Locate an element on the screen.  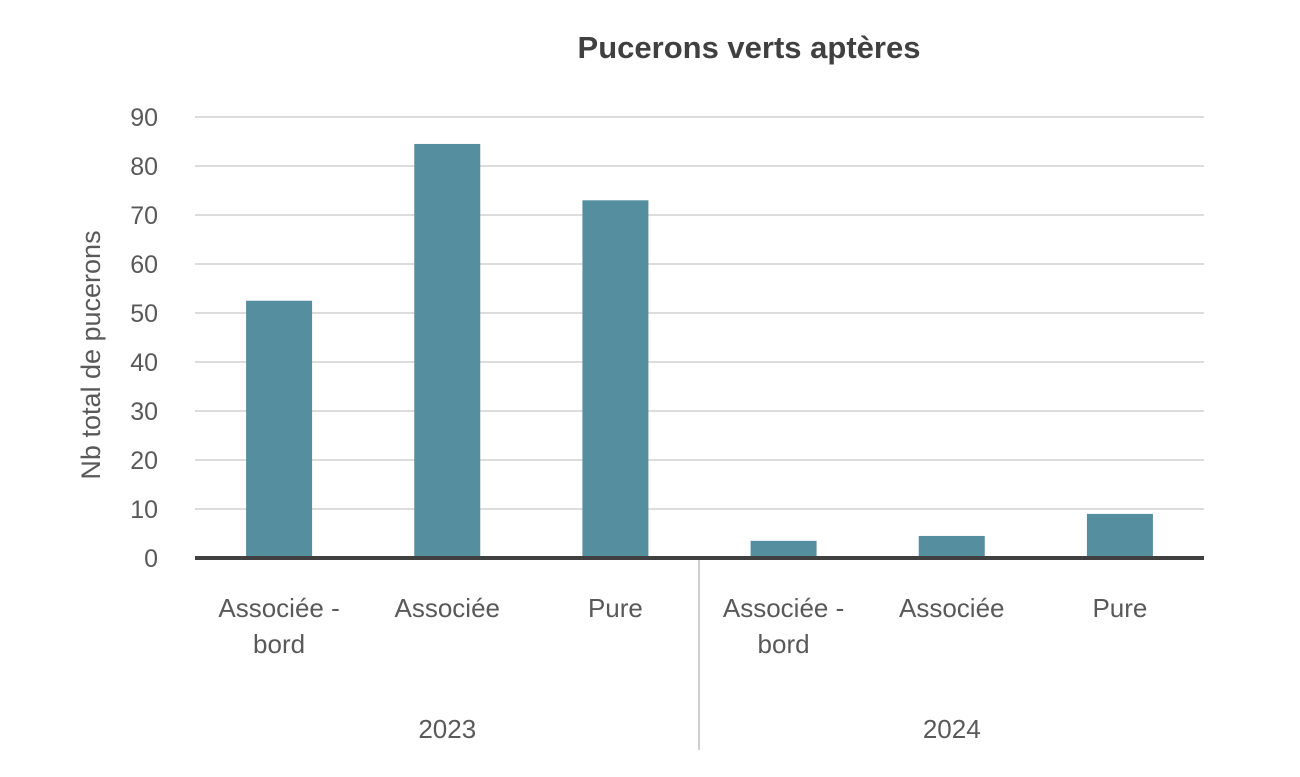
y-tick-labels: 0 10 20 30 40 50 60 70 80 90 is located at coordinates (144, 338).